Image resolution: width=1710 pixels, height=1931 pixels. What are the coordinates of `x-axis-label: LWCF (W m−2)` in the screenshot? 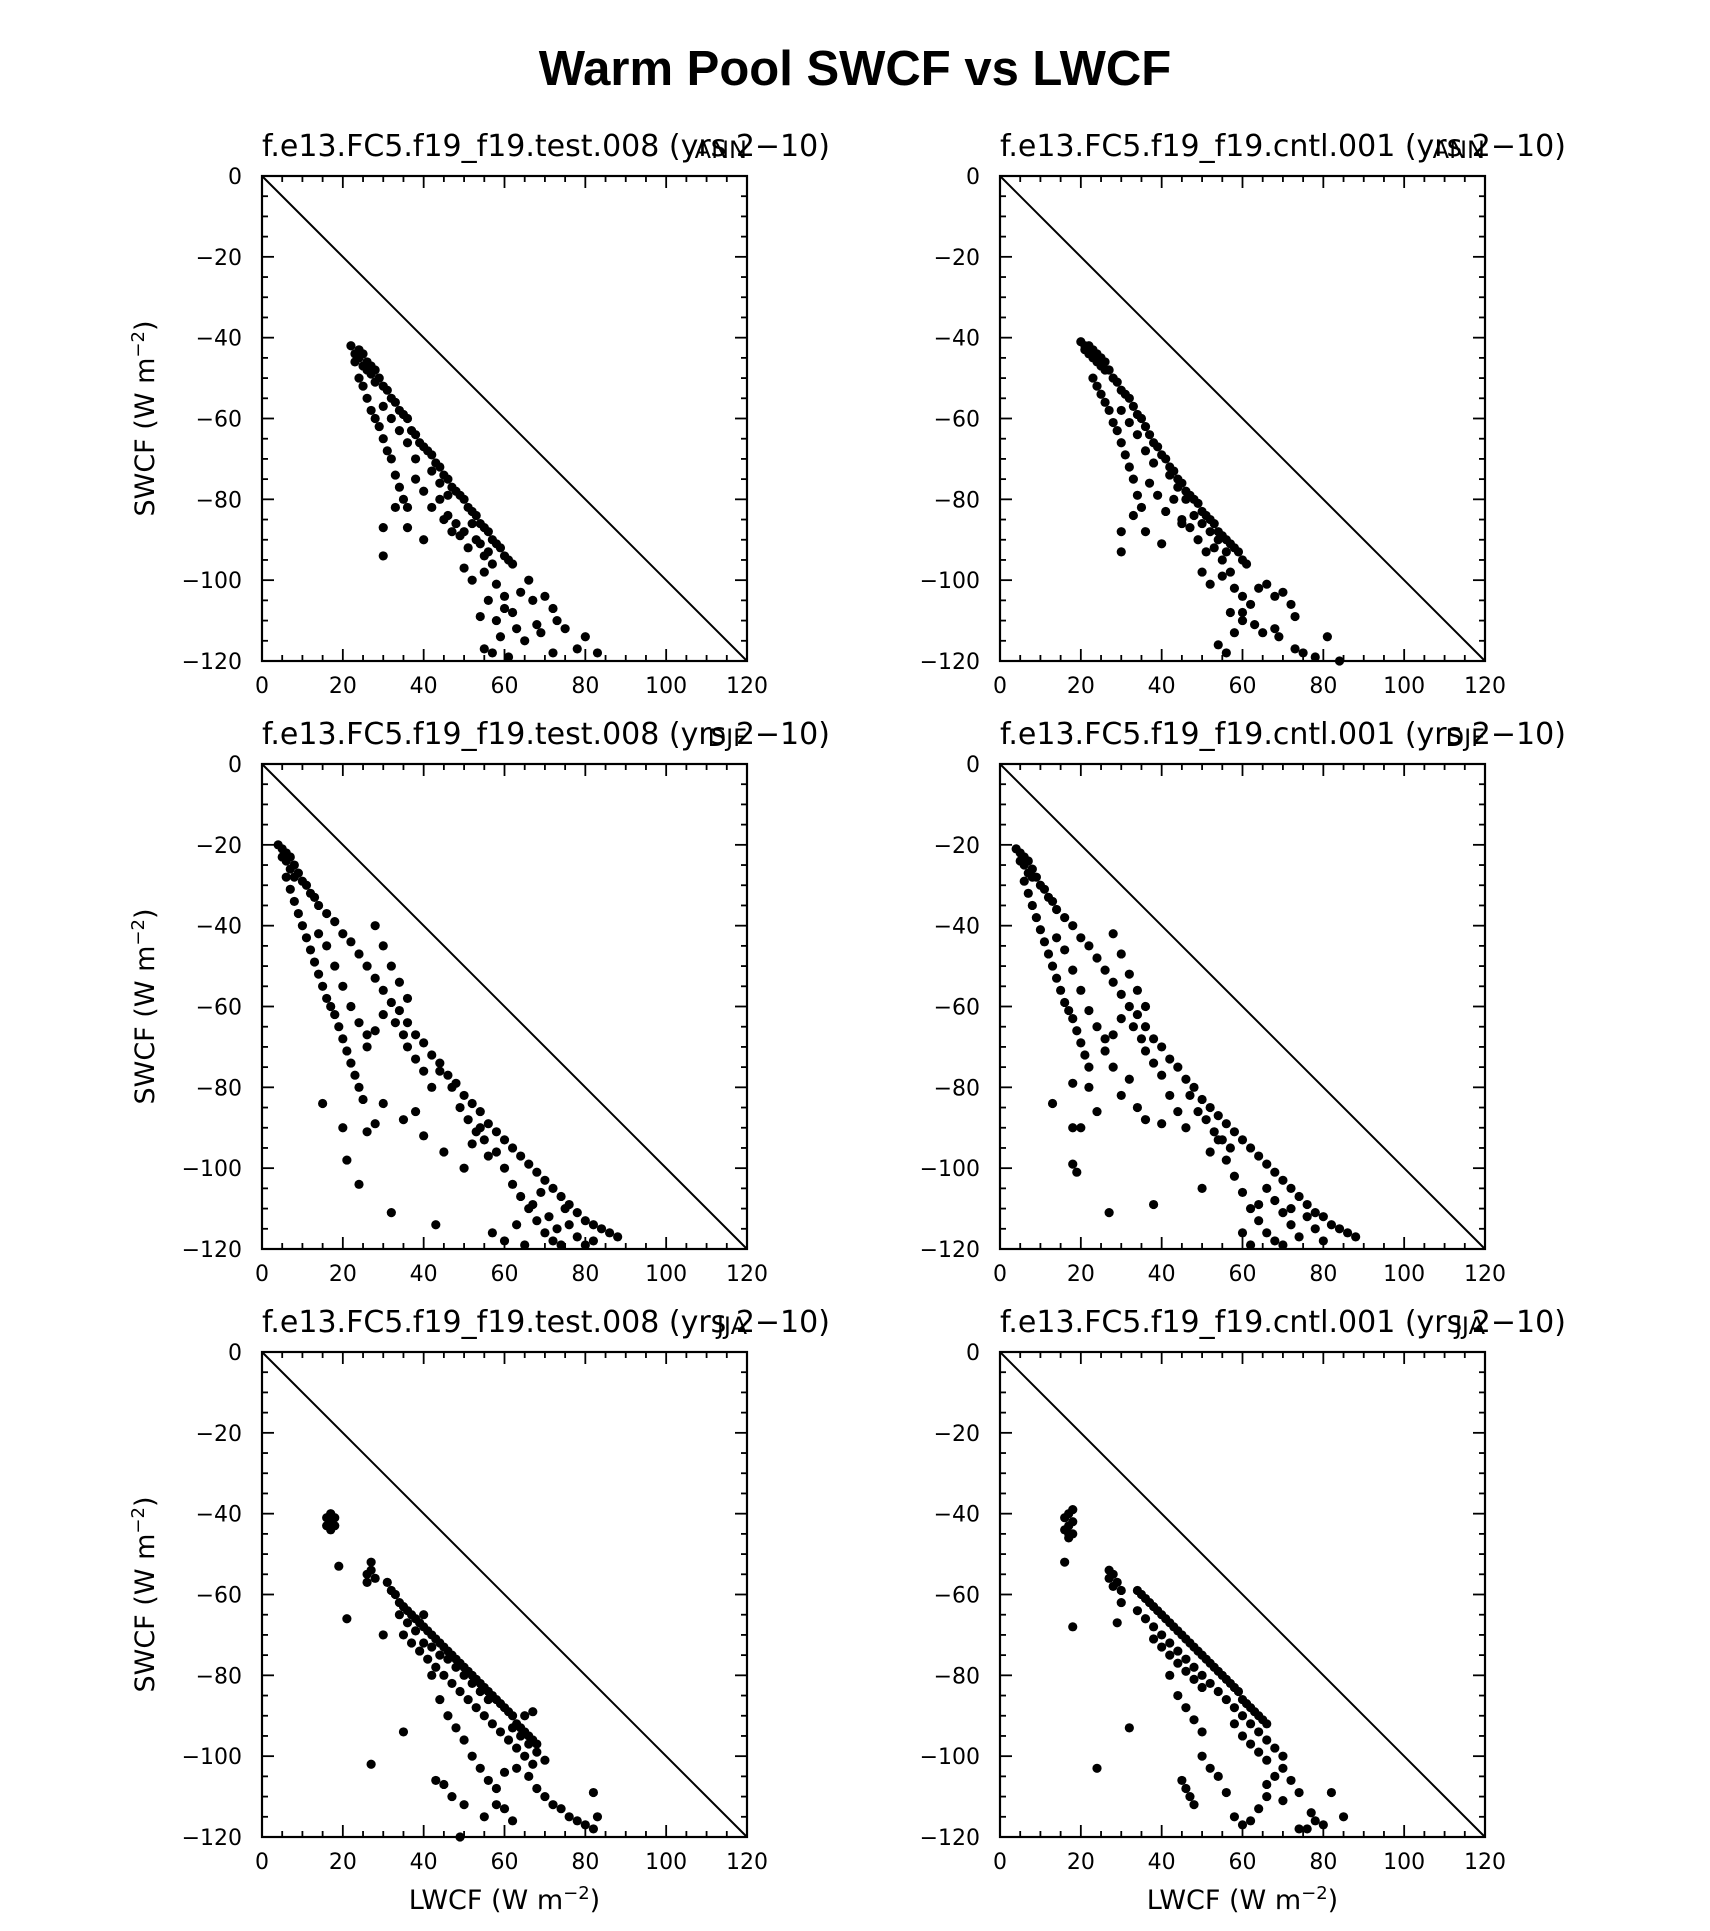 It's located at (1242, 1899).